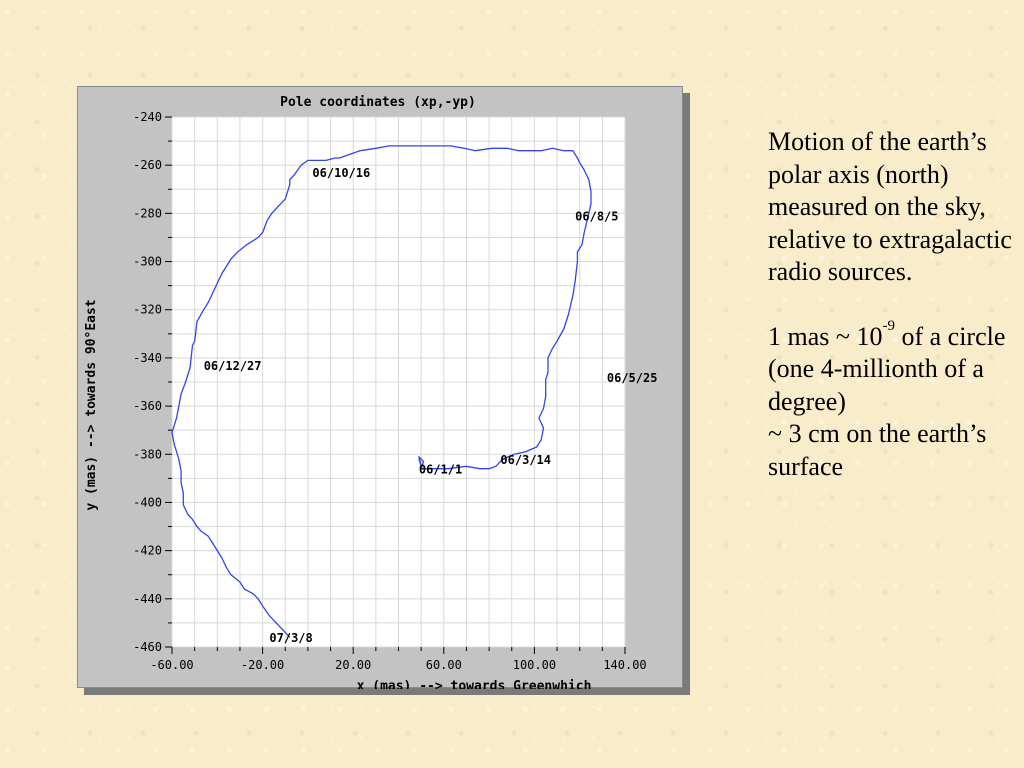 The height and width of the screenshot is (768, 1024). What do you see at coordinates (888, 325) in the screenshot?
I see `mas-exponent: -9` at bounding box center [888, 325].